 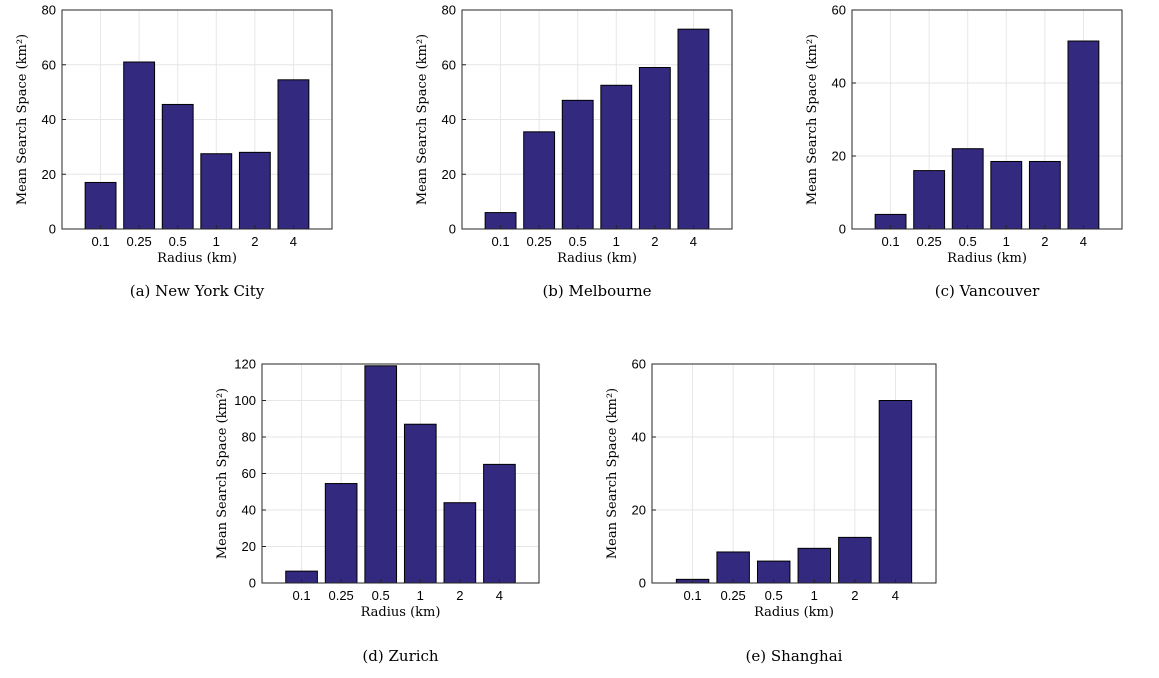 I want to click on chart-caption: (a) New York City, so click(x=197, y=291).